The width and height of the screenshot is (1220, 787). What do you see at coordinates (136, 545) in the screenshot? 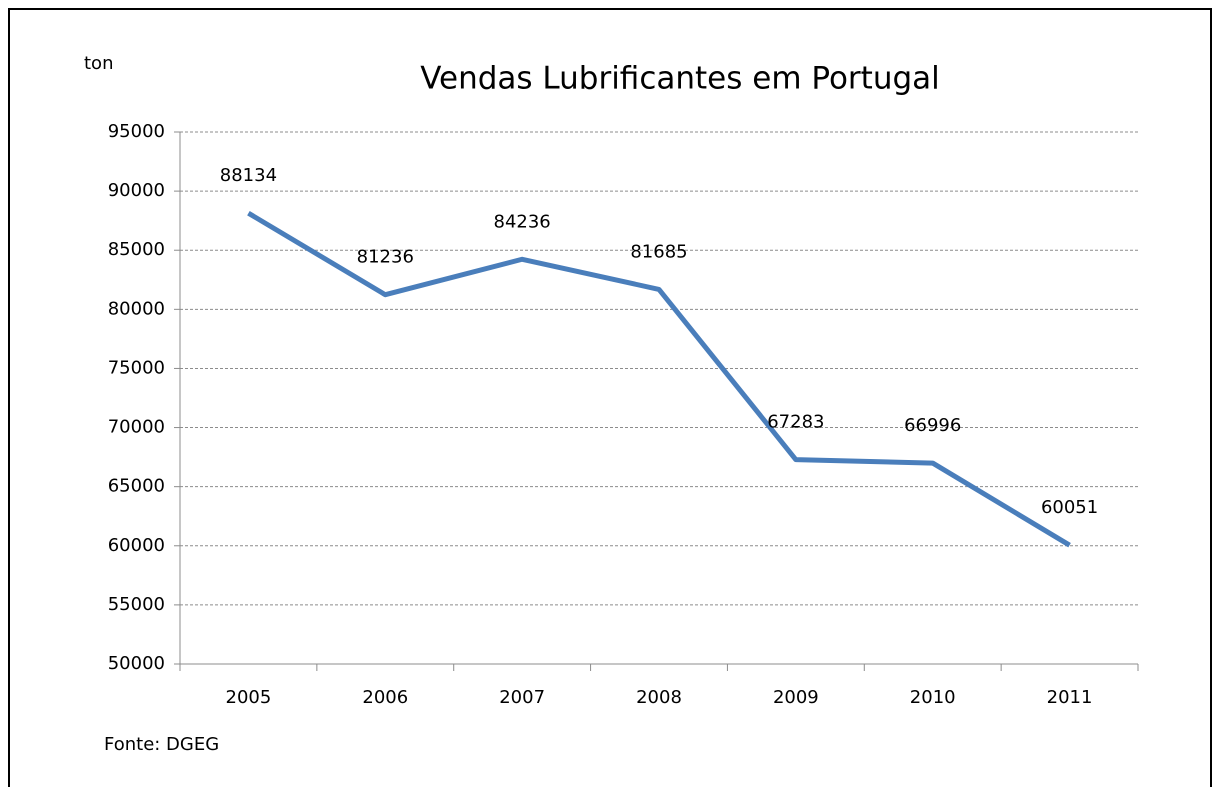
I see `y-tick-label: 60000` at bounding box center [136, 545].